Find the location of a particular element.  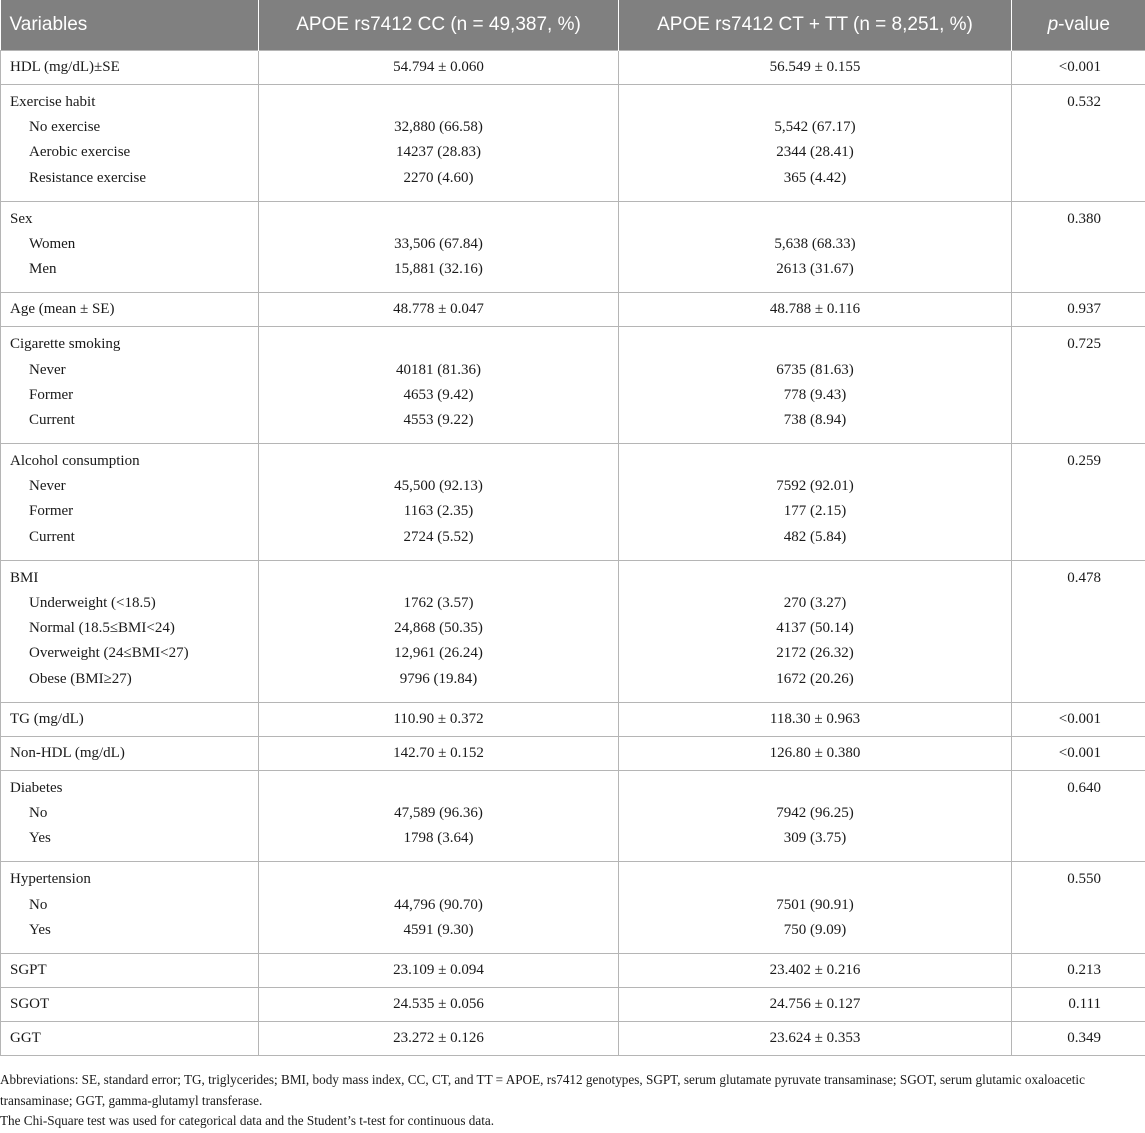

variable-label: Alcohol consumption is located at coordinates (75, 461).